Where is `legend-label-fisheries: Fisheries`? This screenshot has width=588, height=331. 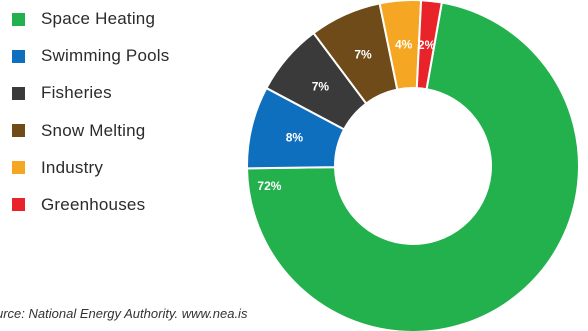 legend-label-fisheries: Fisheries is located at coordinates (76, 93).